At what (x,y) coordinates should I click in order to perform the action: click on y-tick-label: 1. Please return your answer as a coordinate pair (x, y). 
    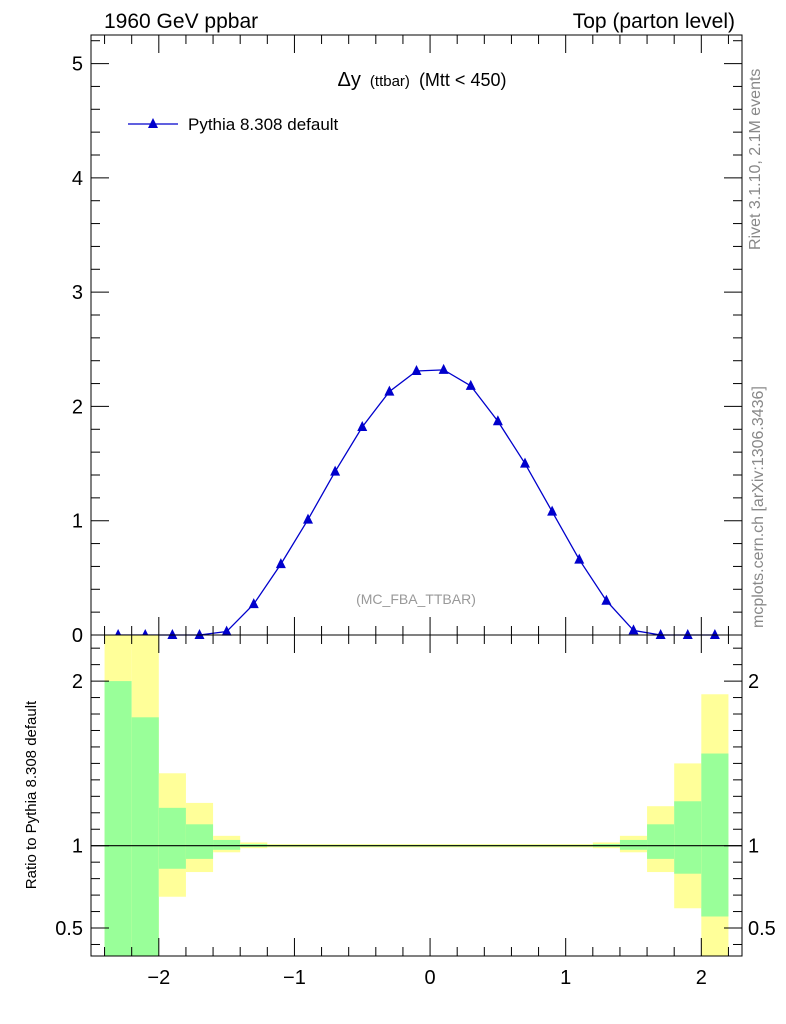
    Looking at the image, I should click on (77, 522).